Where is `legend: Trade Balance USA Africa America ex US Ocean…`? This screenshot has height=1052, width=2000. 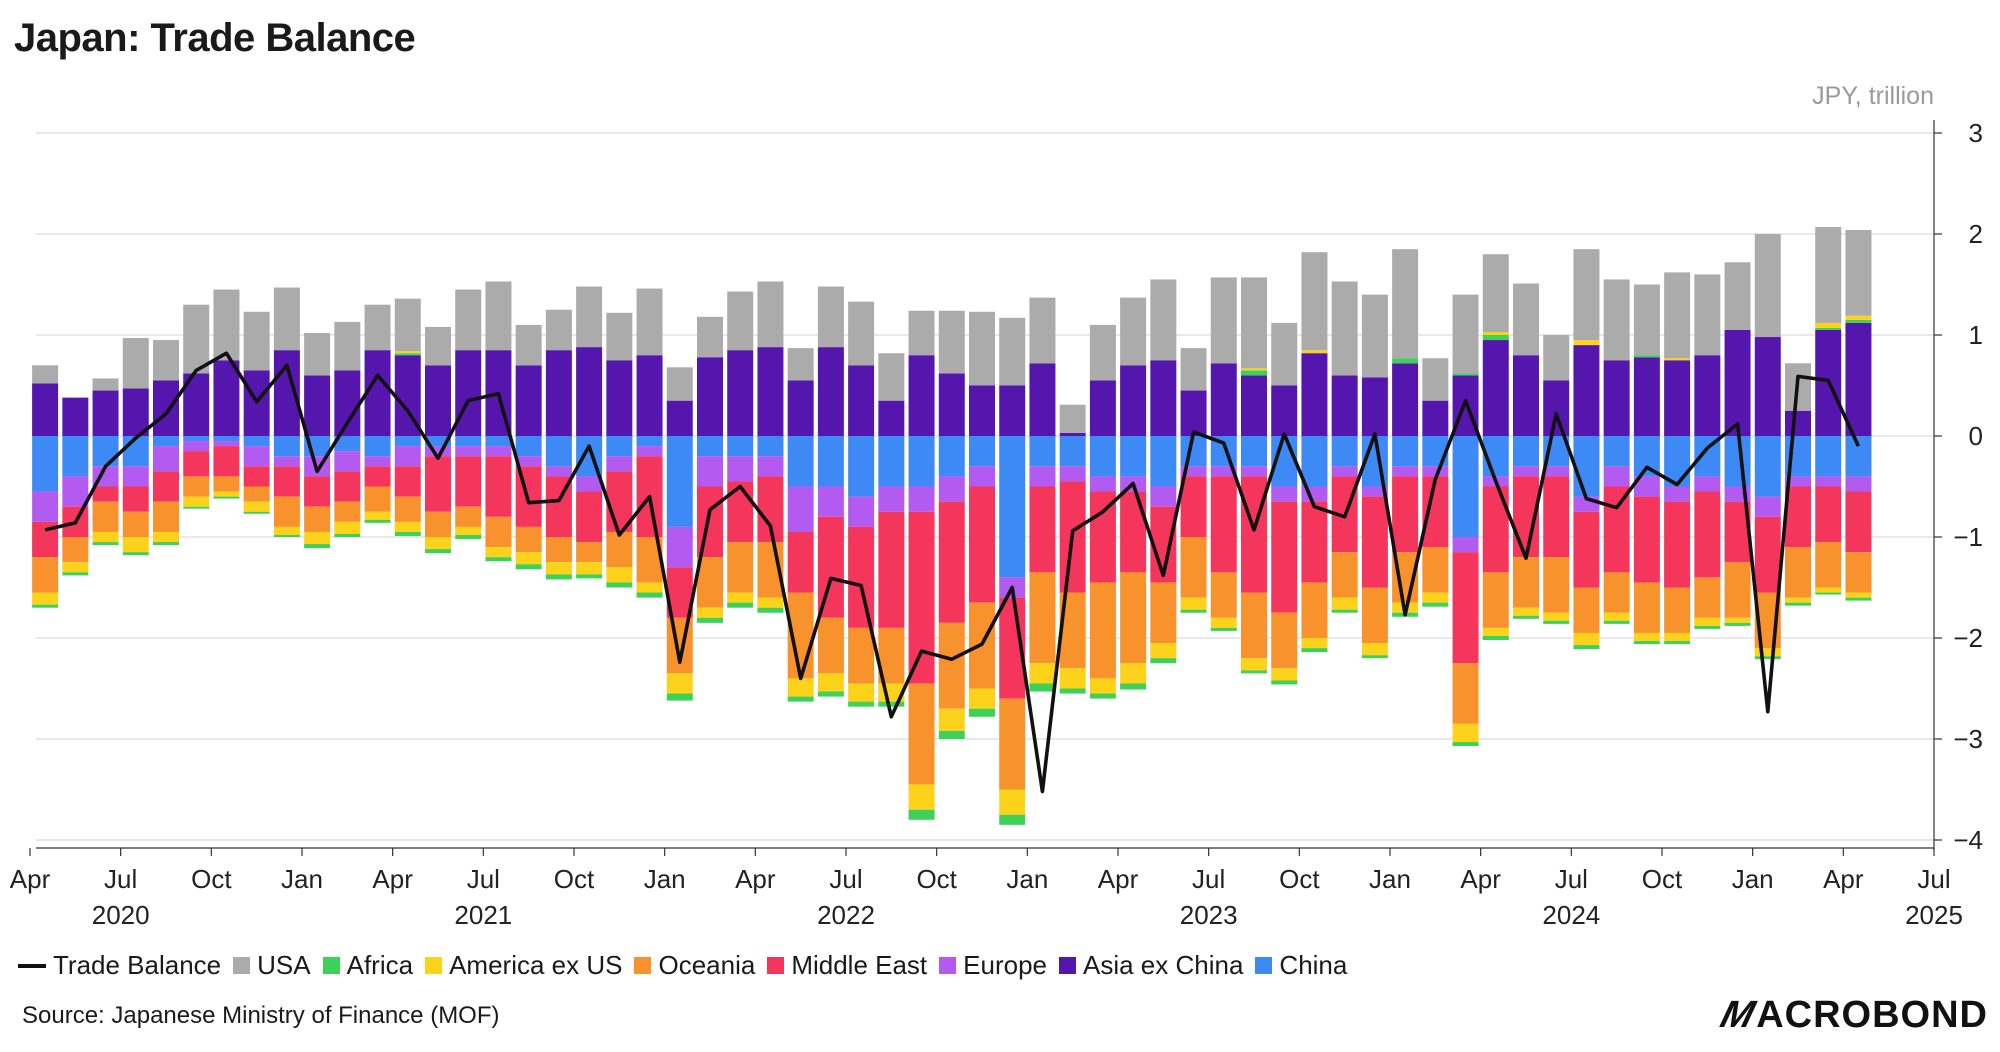 legend: Trade Balance USA Africa America ex US Ocean… is located at coordinates (688, 965).